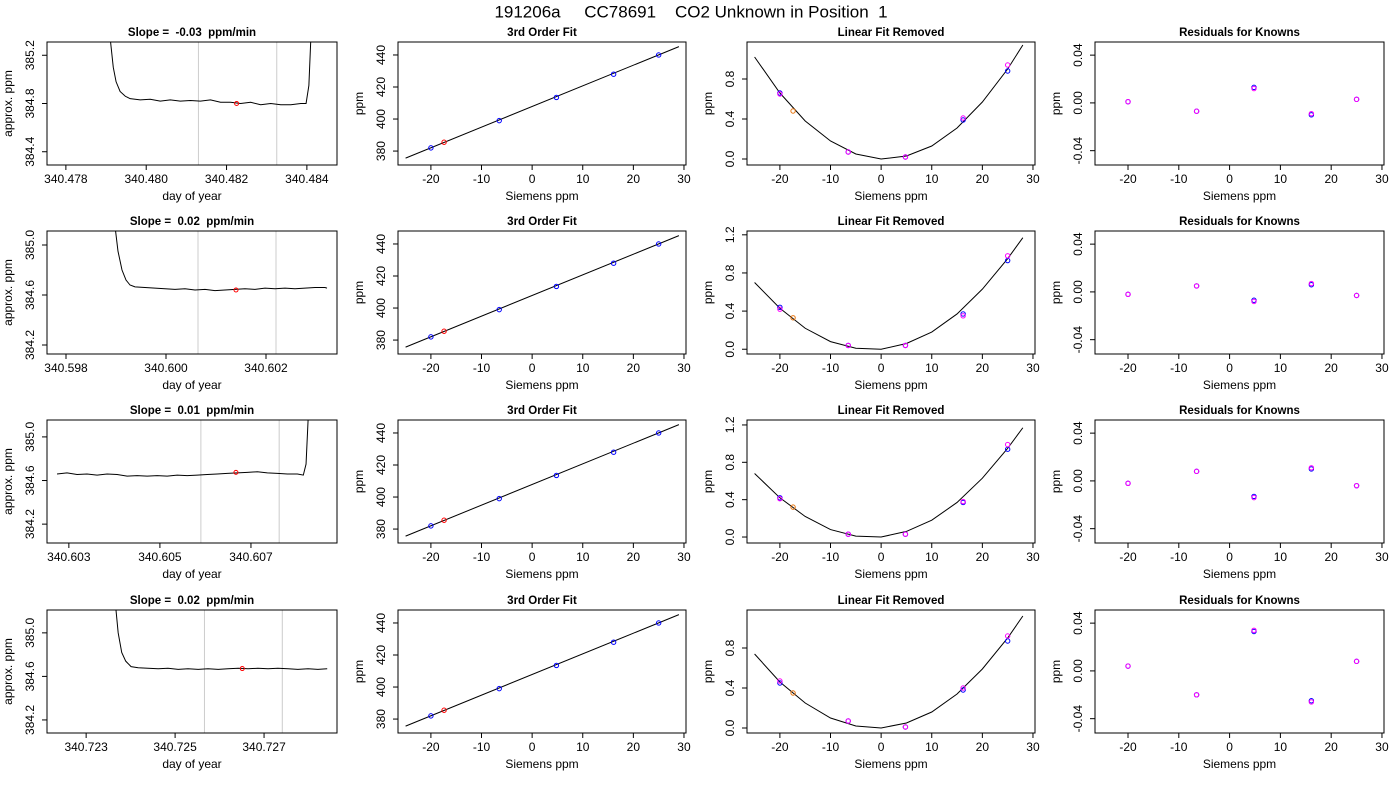  What do you see at coordinates (730, 424) in the screenshot?
I see `y-tick-label: 1.2` at bounding box center [730, 424].